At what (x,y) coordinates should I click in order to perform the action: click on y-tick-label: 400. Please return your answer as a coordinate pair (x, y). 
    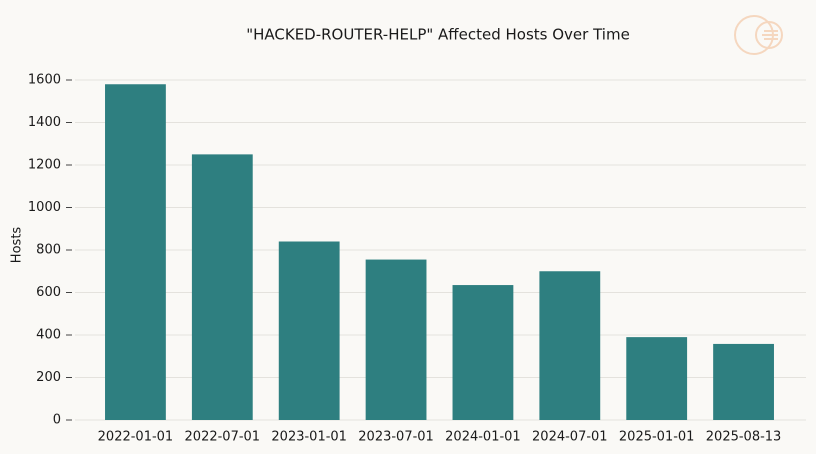
    Looking at the image, I should click on (48, 335).